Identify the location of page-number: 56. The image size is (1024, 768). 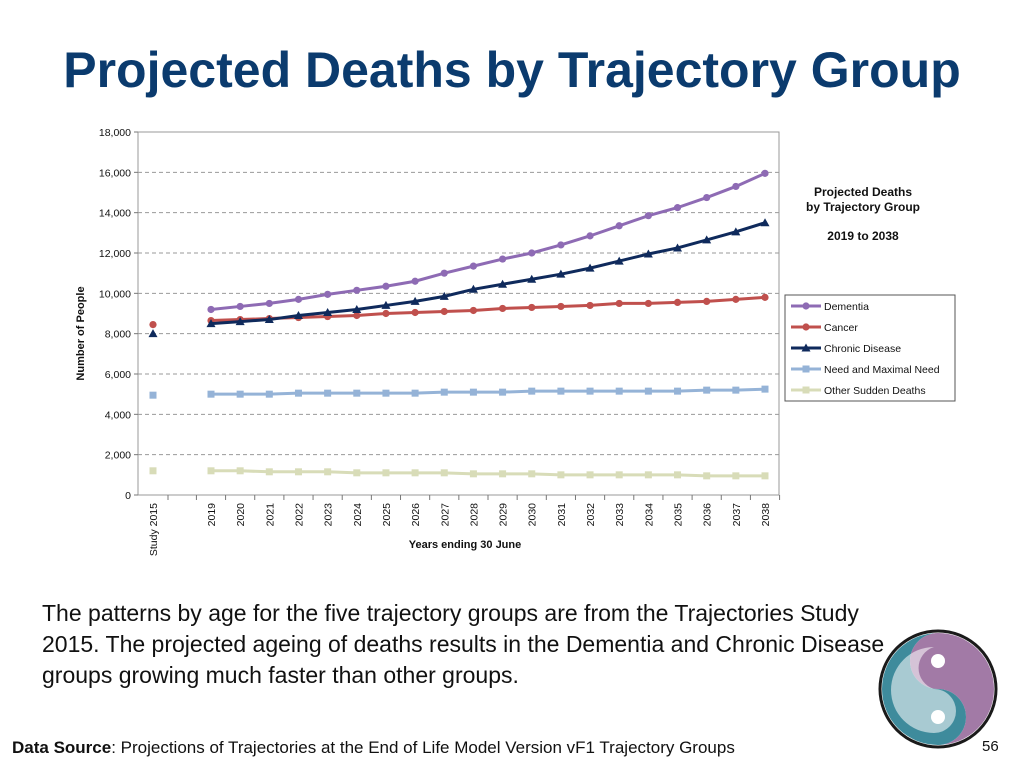
(990, 746).